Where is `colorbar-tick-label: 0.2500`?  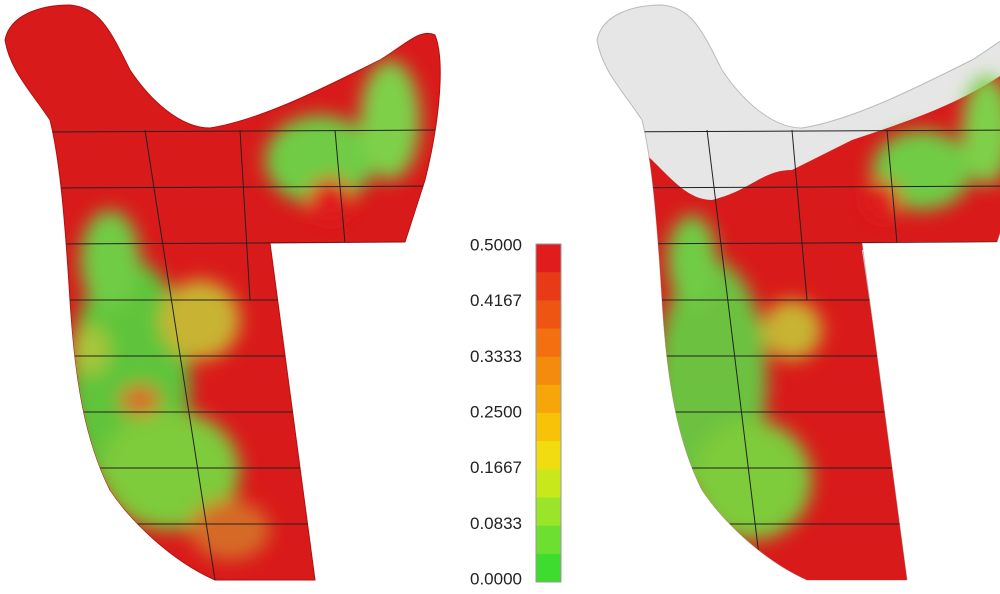
colorbar-tick-label: 0.2500 is located at coordinates (496, 411).